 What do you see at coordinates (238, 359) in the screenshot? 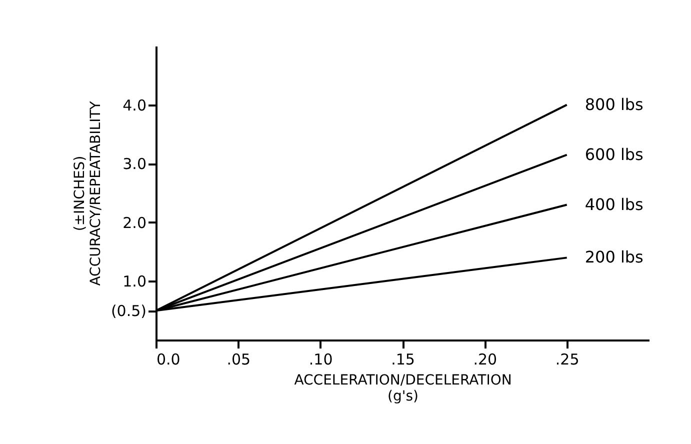
I see `x-tick-label: .05` at bounding box center [238, 359].